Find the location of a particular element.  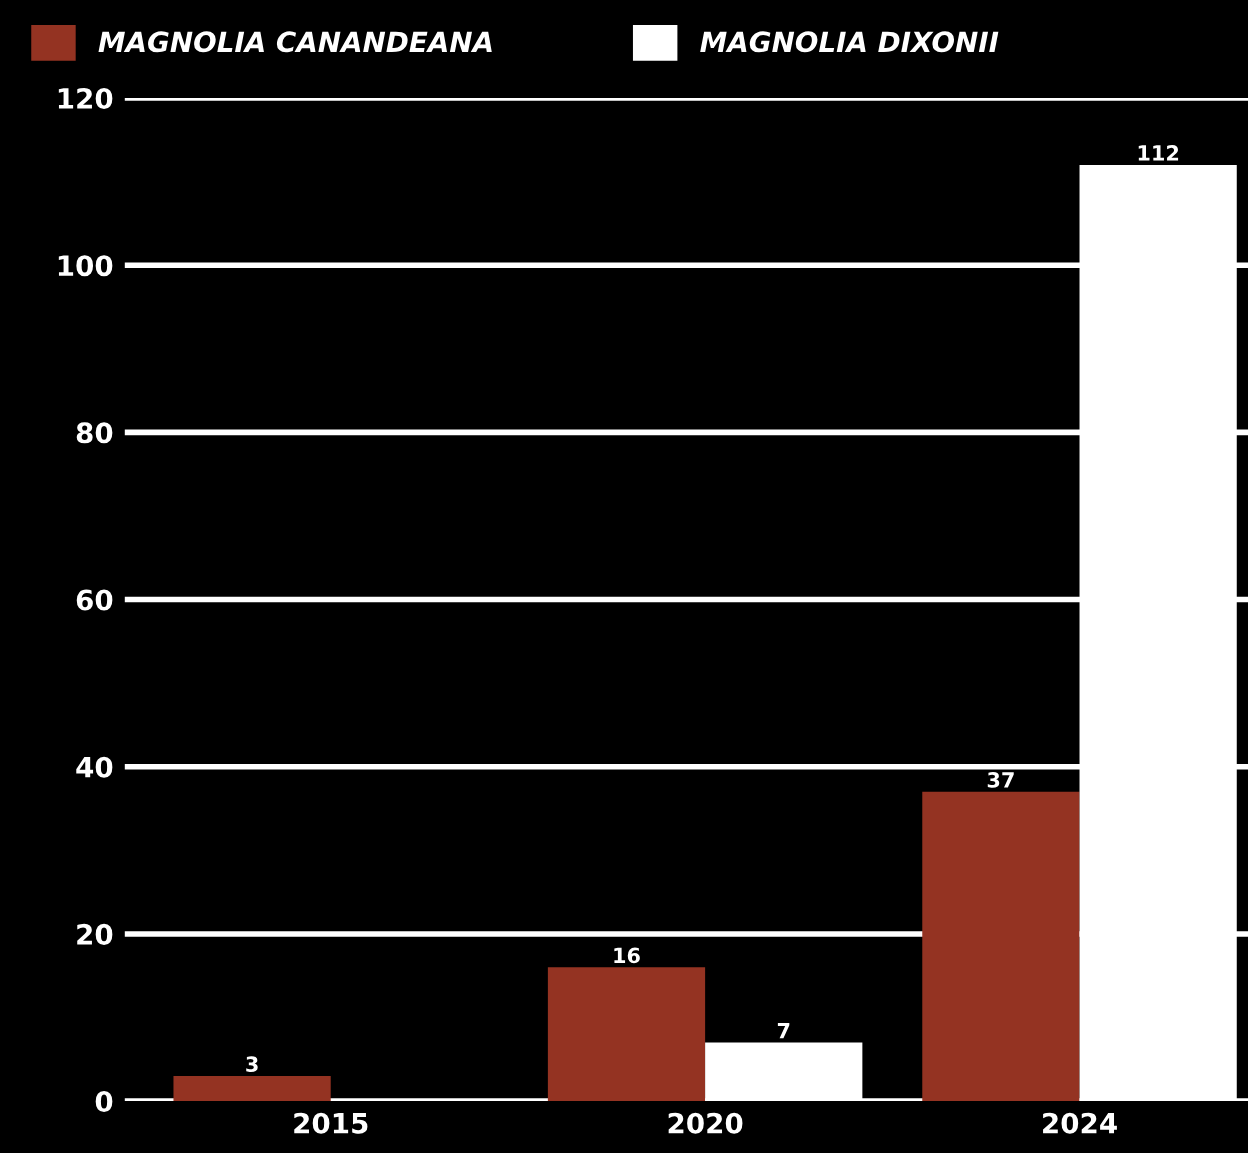

x-tick-label: 2024 is located at coordinates (1080, 1123).